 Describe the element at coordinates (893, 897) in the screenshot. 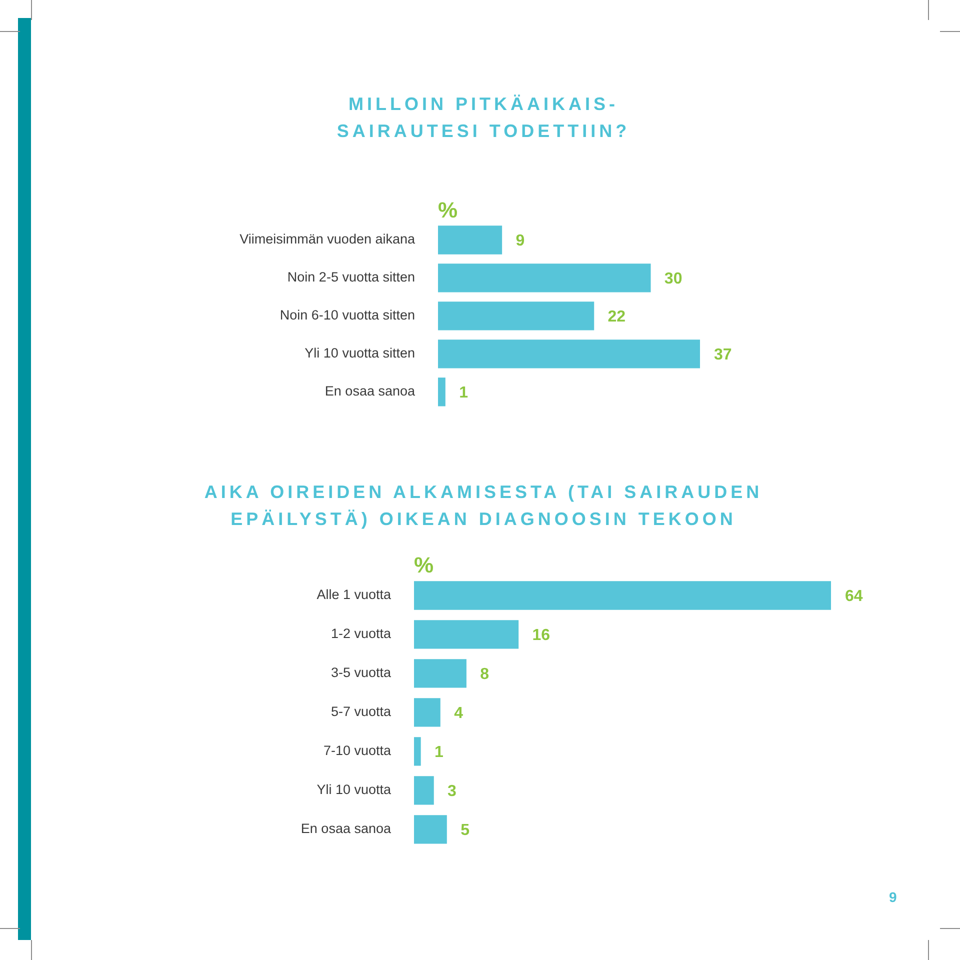

I see `text: 9` at that location.